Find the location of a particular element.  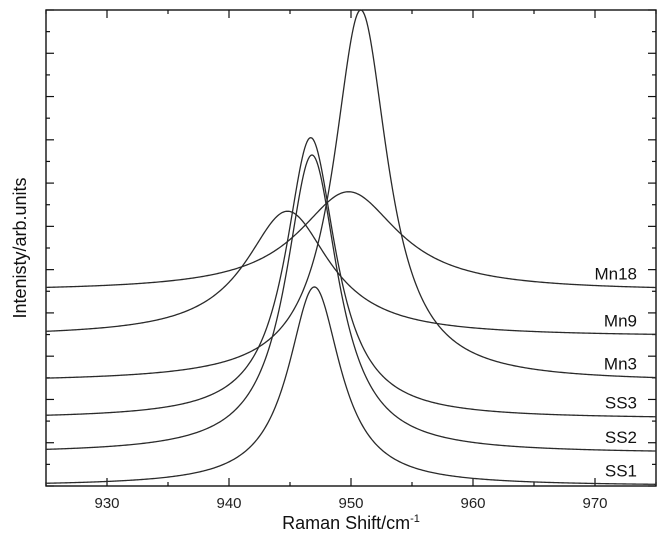

x-tick-label: 950 is located at coordinates (350, 503).